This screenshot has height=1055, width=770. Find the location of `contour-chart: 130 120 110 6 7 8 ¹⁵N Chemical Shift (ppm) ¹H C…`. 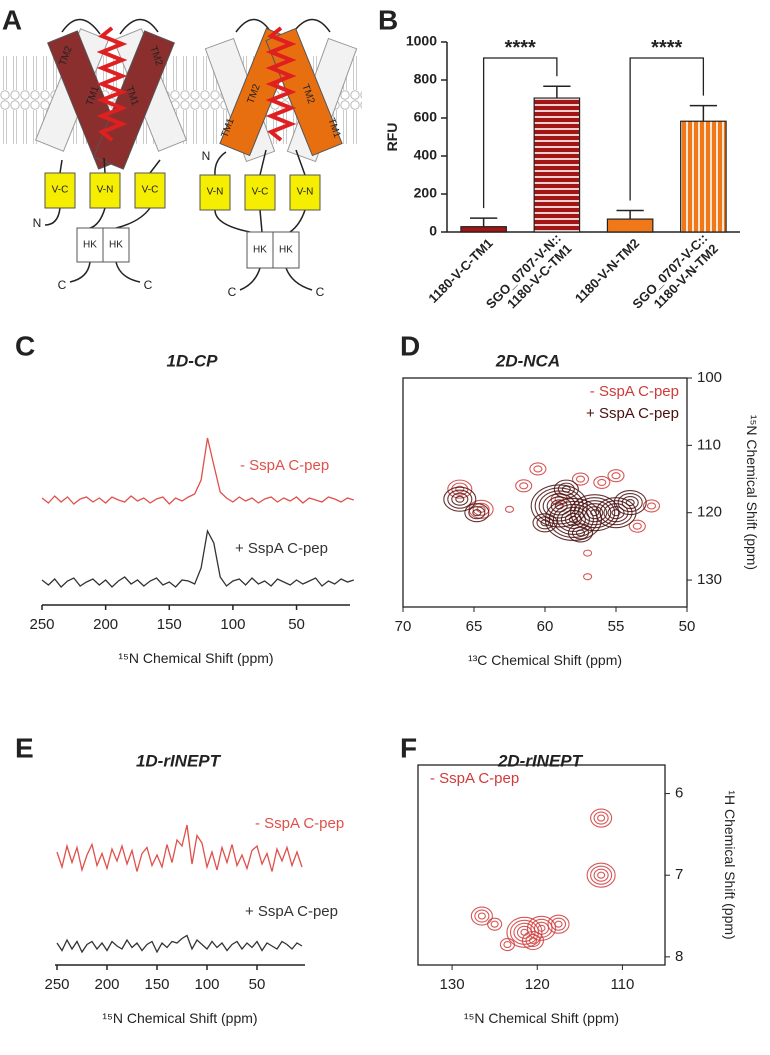

contour-chart: 130 120 110 6 7 8 ¹⁵N Chemical Shift (ppm) ¹H C… is located at coordinates (577, 895).